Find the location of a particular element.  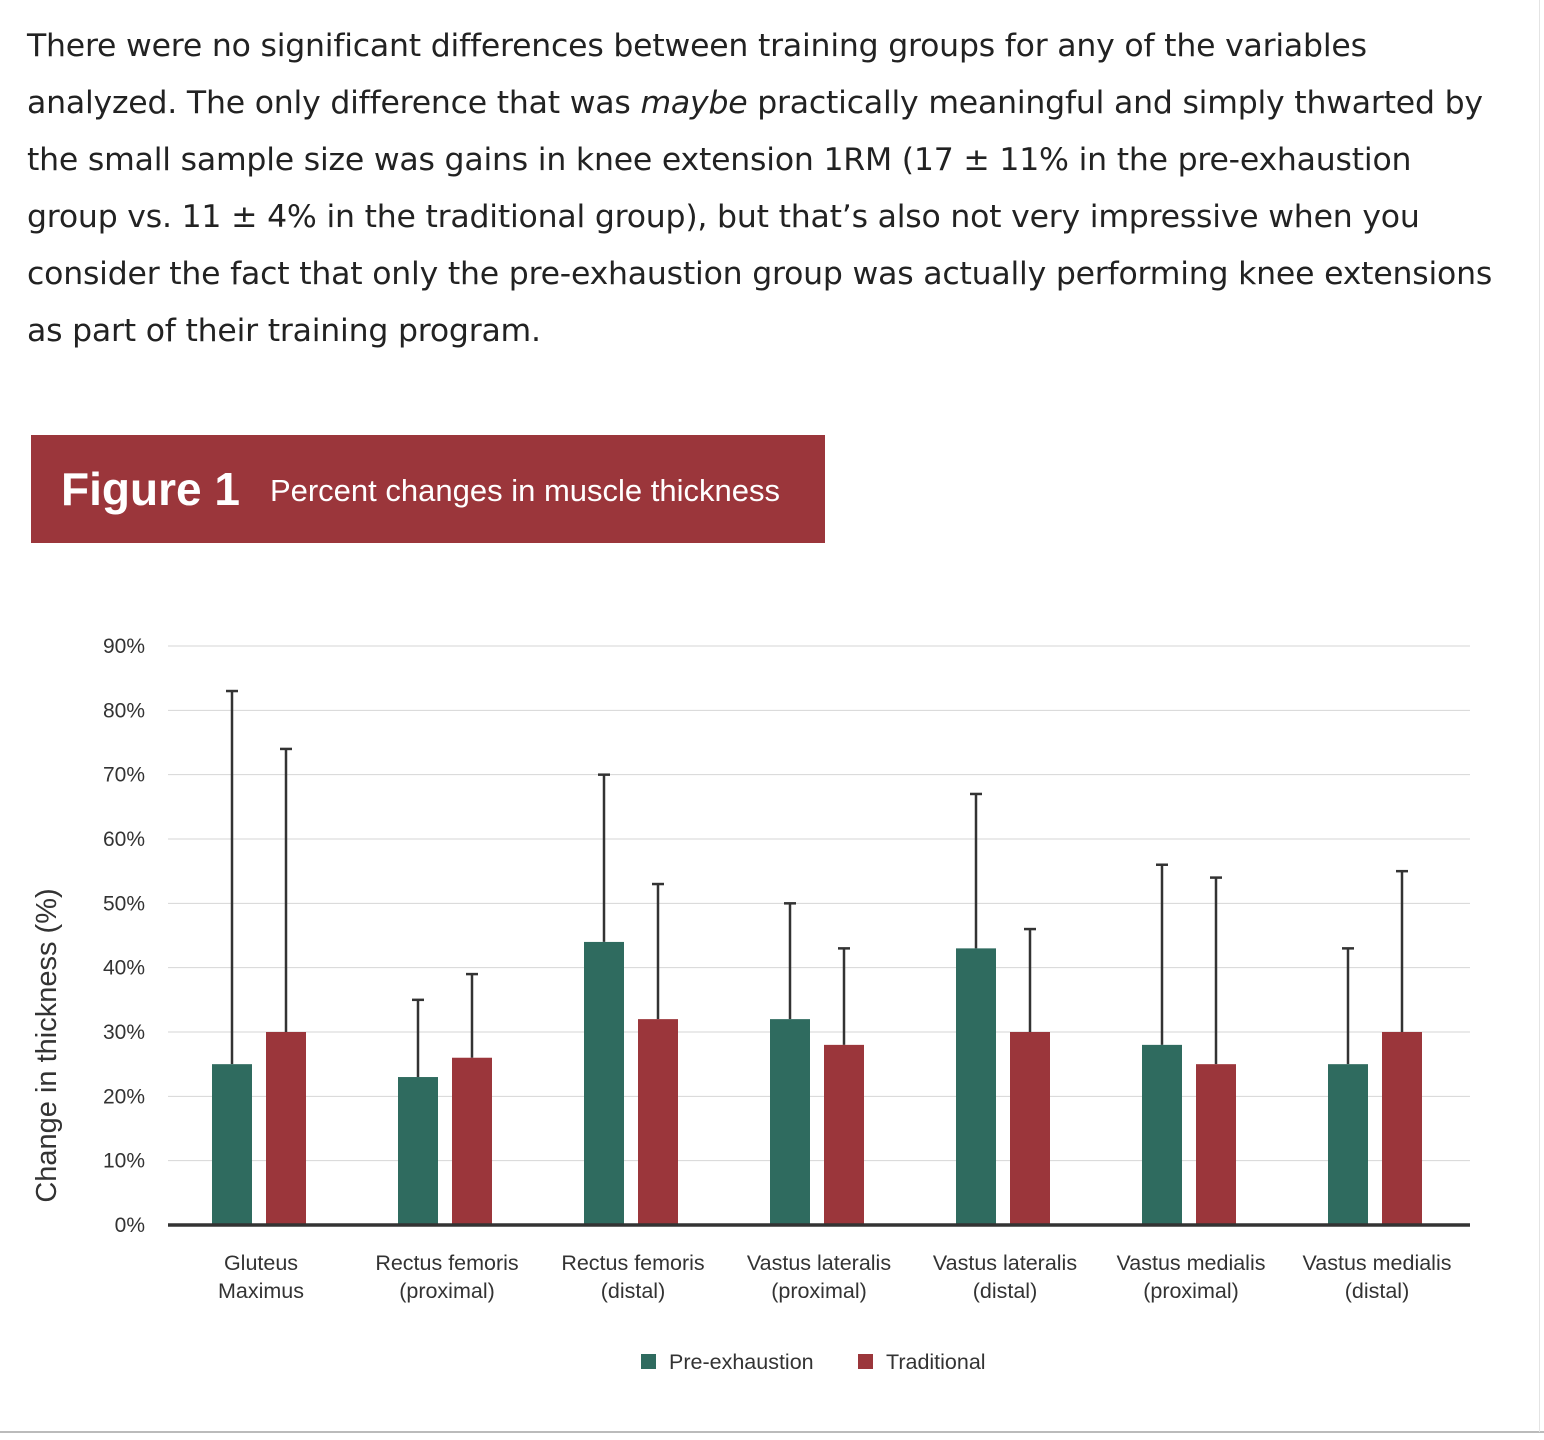

y-tick-label: 0% is located at coordinates (130, 1225).